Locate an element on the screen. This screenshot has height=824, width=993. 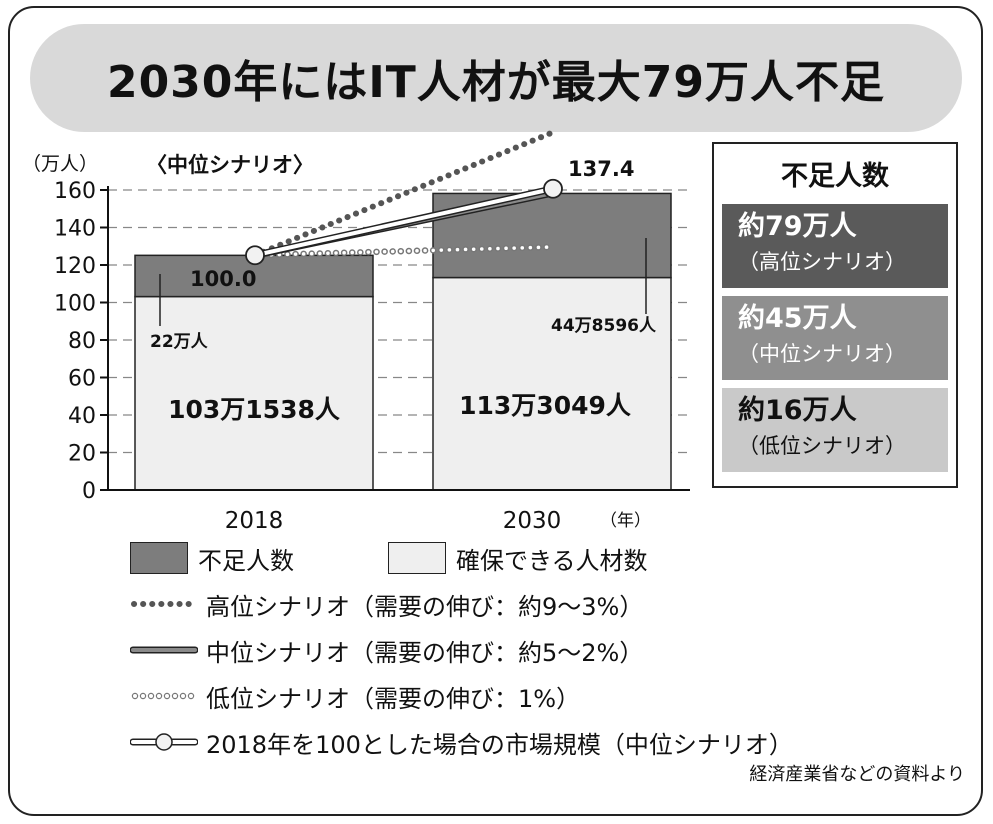
line-low-scenario is located at coordinates (404, 251).